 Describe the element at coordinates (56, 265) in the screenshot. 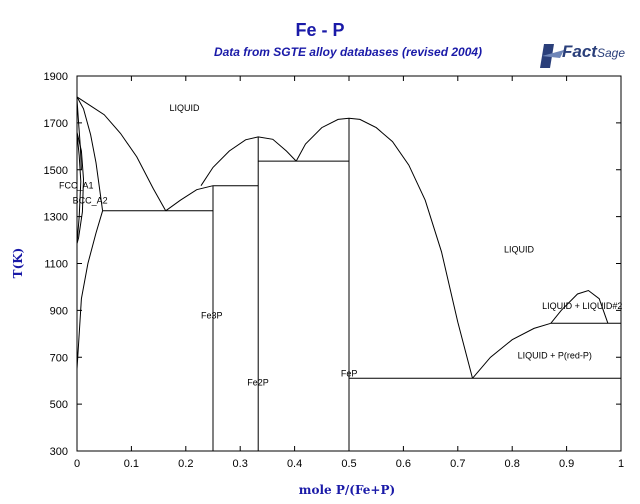

I see `y-tick-label: 1100` at that location.